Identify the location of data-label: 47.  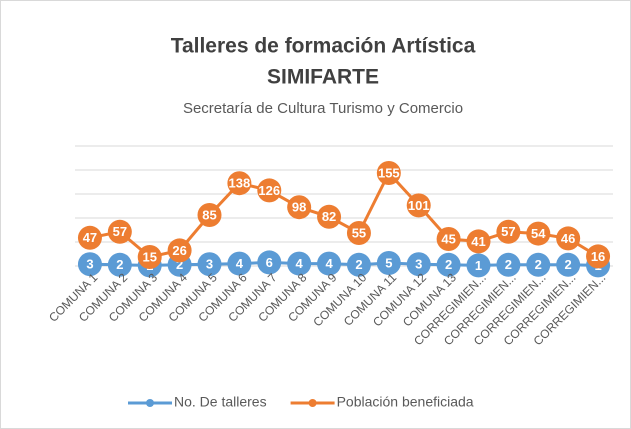
(90, 237).